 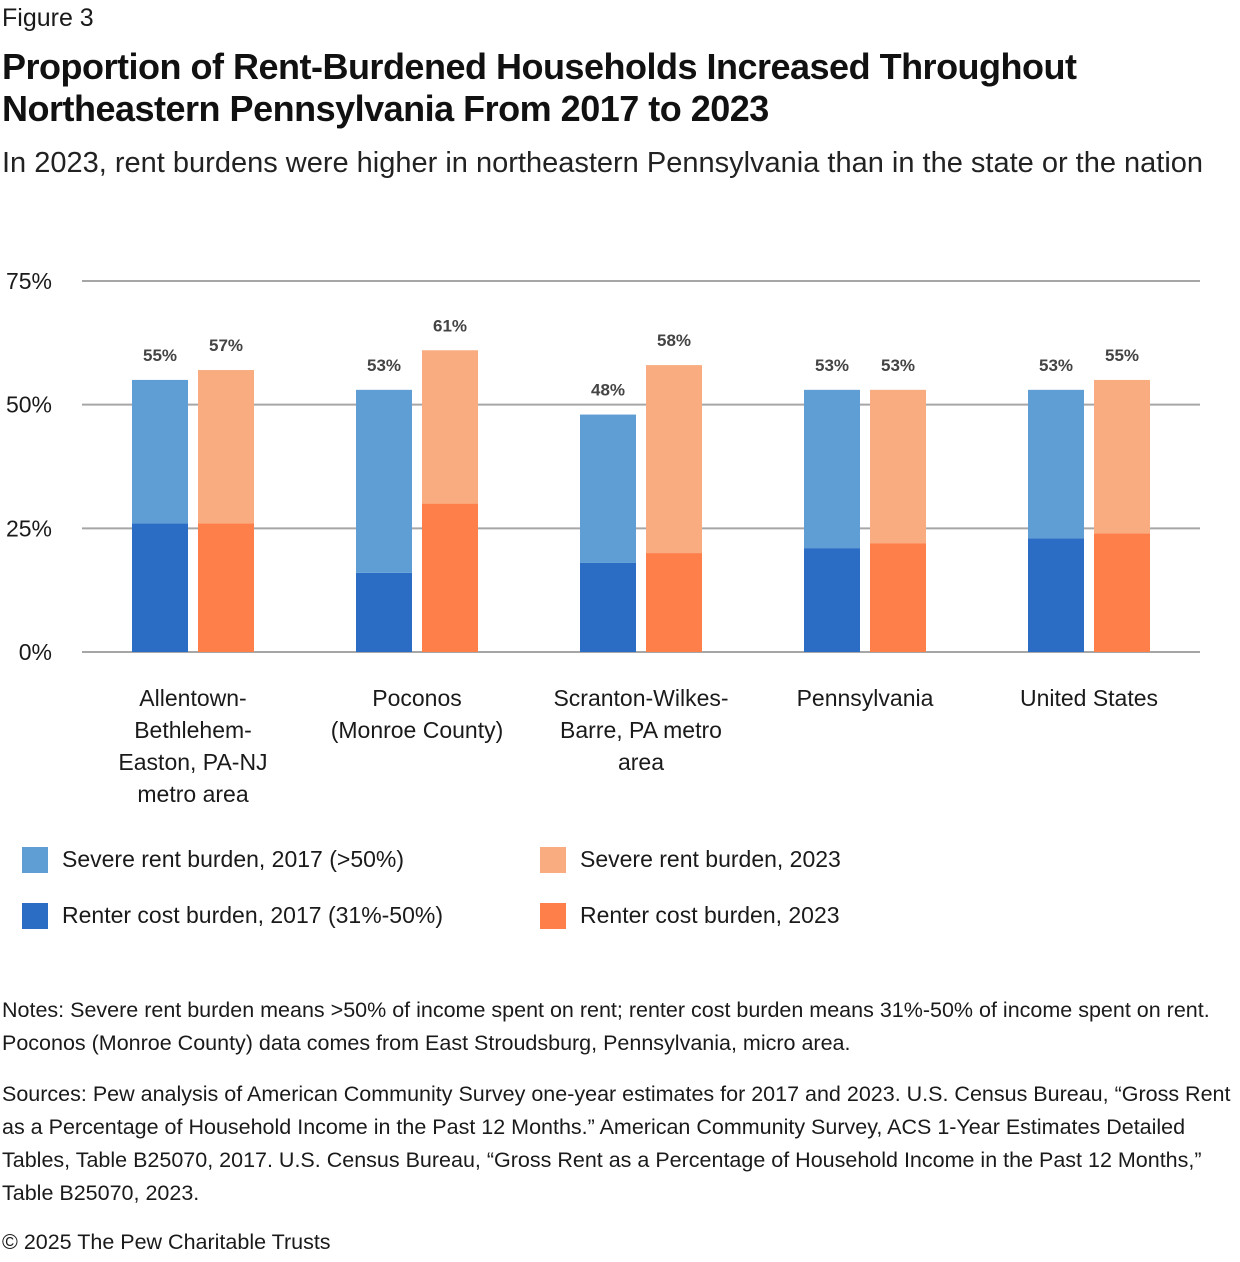 I want to click on y-tick-label: 50%, so click(x=29, y=405).